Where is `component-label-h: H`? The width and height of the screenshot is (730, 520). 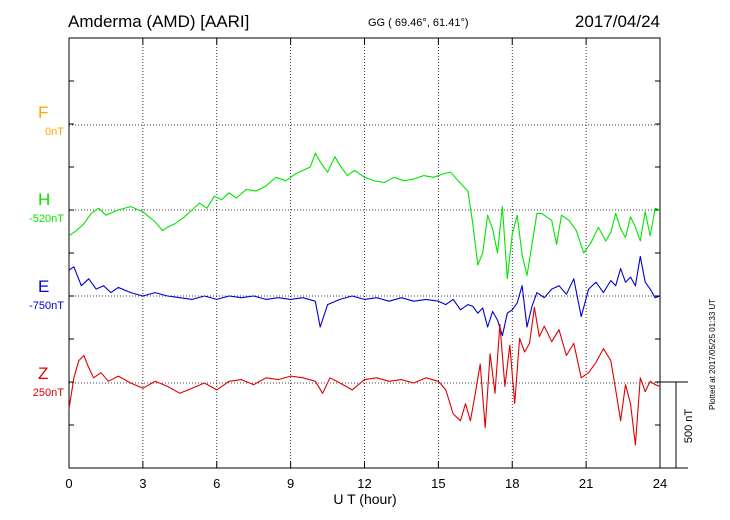 component-label-h: H is located at coordinates (44, 199).